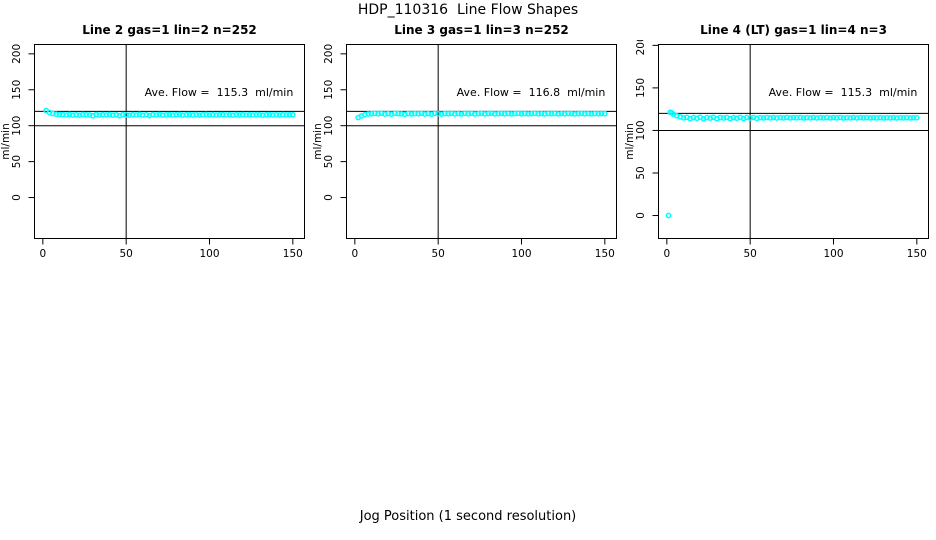  Describe the element at coordinates (219, 92) in the screenshot. I see `ave-flow-annotation: Ave. Flow = 115.3 ml/min` at that location.